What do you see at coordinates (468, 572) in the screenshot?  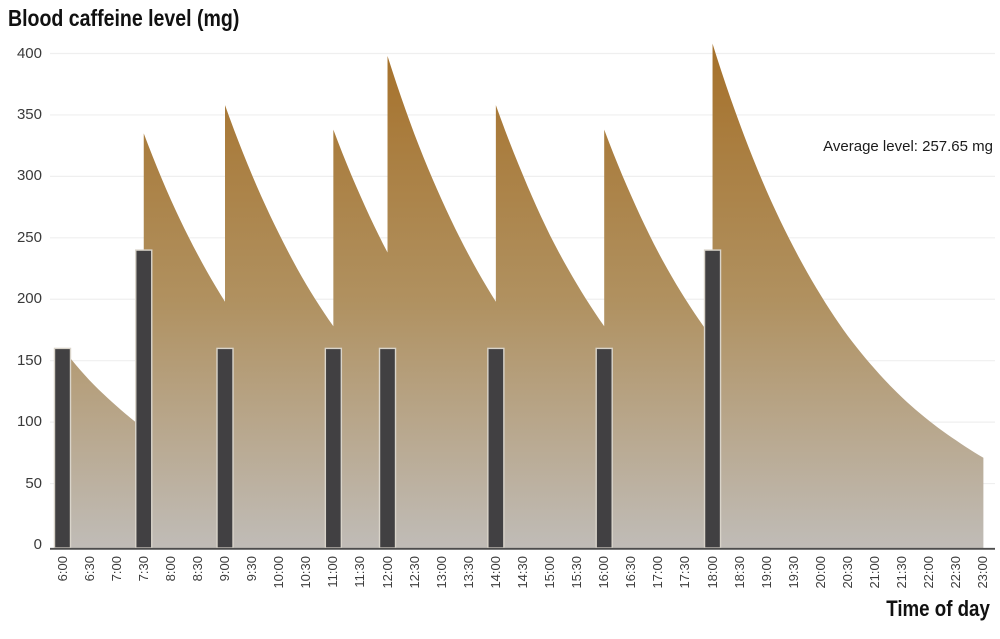 I see `x-tick-label: 13:30` at bounding box center [468, 572].